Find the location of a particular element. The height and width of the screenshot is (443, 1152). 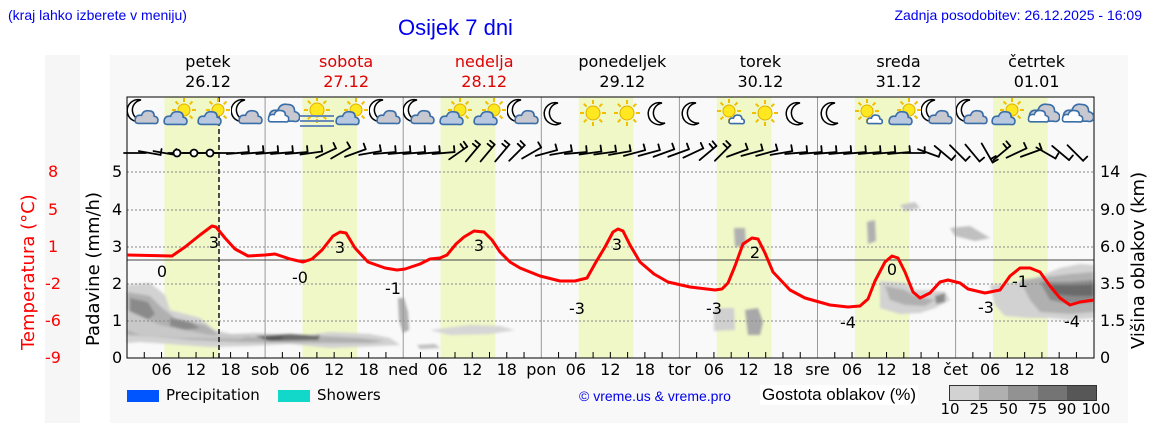

day-header: sobota 27.12 is located at coordinates (346, 72).